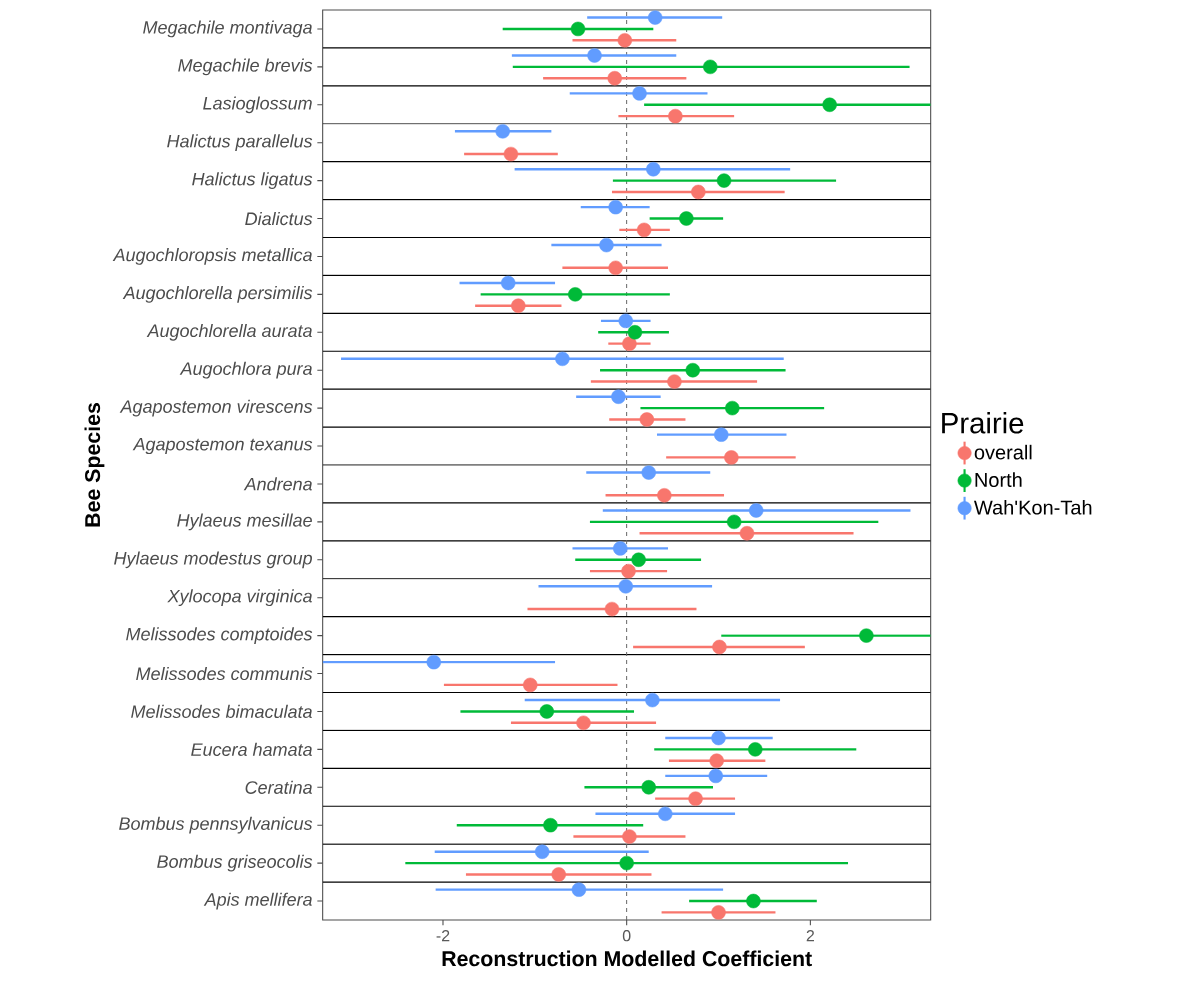 This screenshot has height=984, width=1184. What do you see at coordinates (245, 370) in the screenshot?
I see `y-tick-label: Augochlora pura` at bounding box center [245, 370].